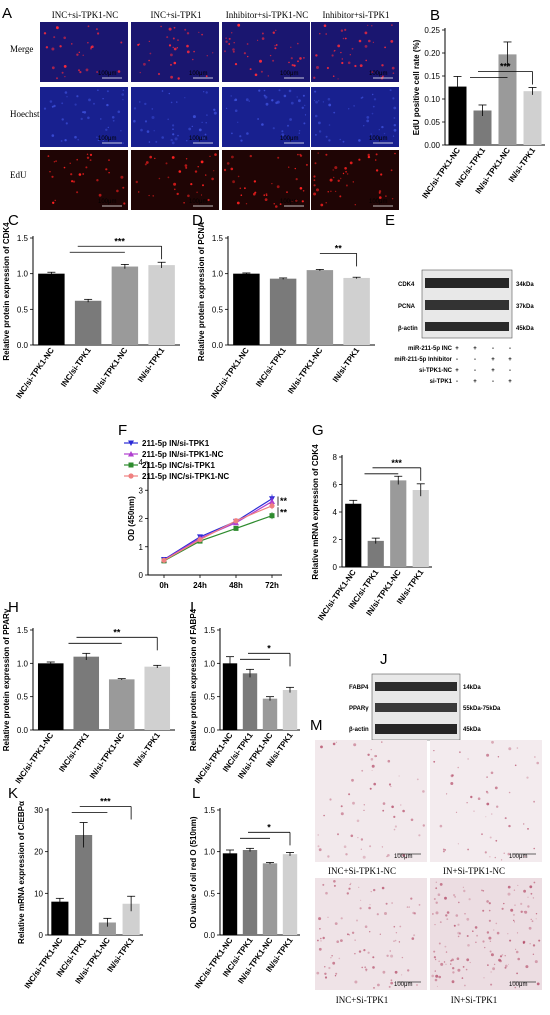 The height and width of the screenshot is (1015, 550). What do you see at coordinates (359, 730) in the screenshot?
I see `band-label: β-actin` at bounding box center [359, 730].